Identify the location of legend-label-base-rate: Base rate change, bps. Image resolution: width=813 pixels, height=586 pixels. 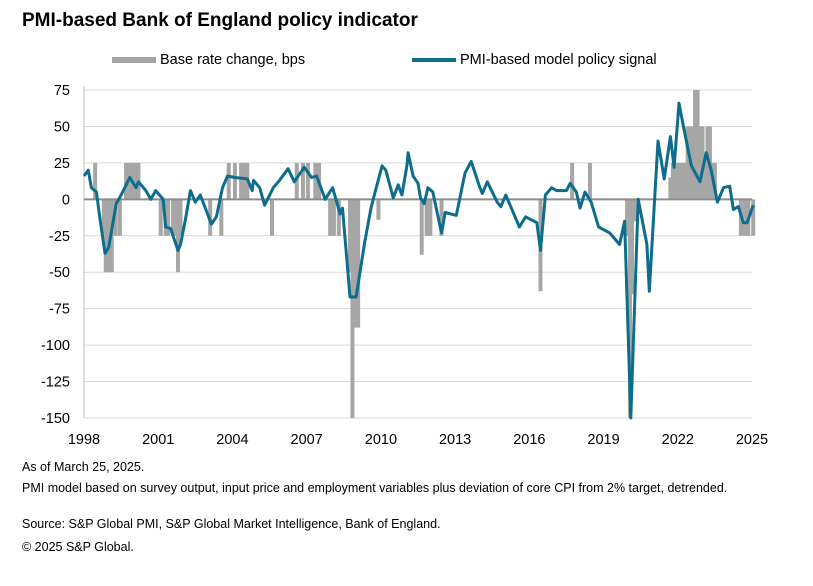
(233, 60).